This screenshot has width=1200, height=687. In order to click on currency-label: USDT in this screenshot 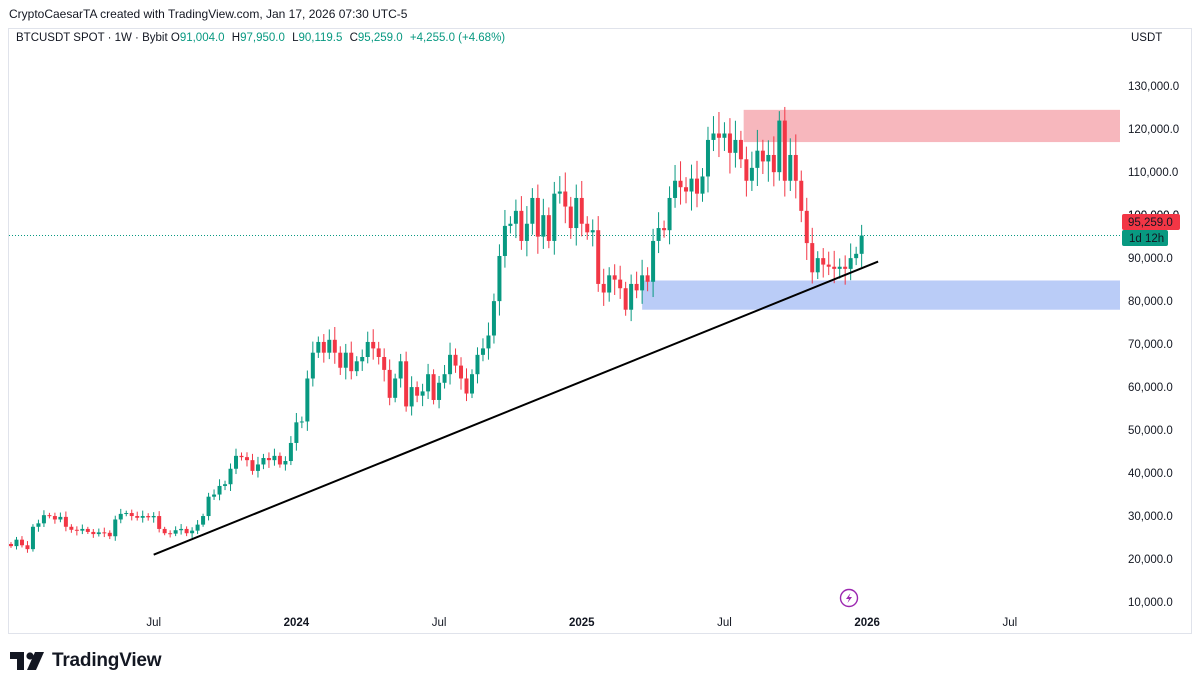, I will do `click(1147, 38)`.